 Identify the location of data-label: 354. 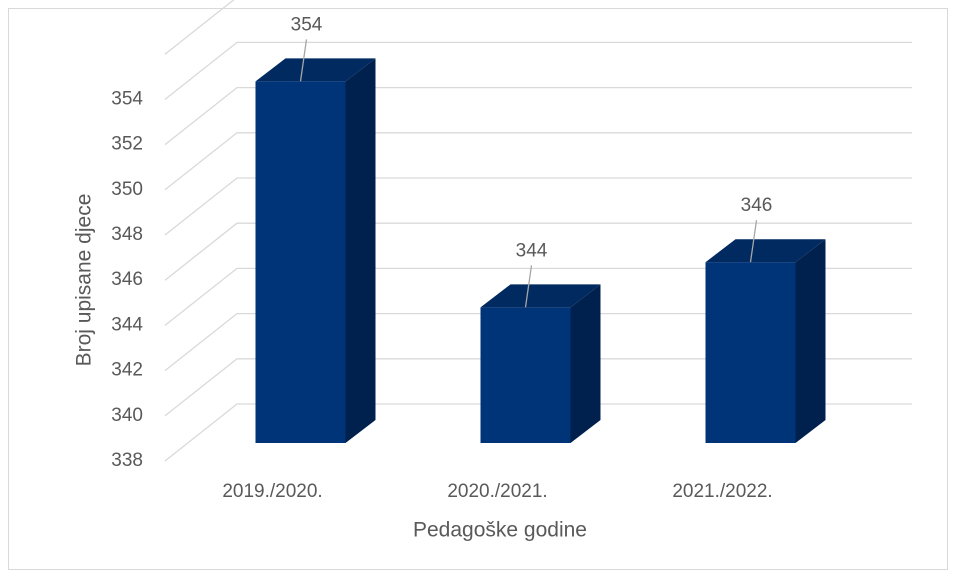
(307, 24).